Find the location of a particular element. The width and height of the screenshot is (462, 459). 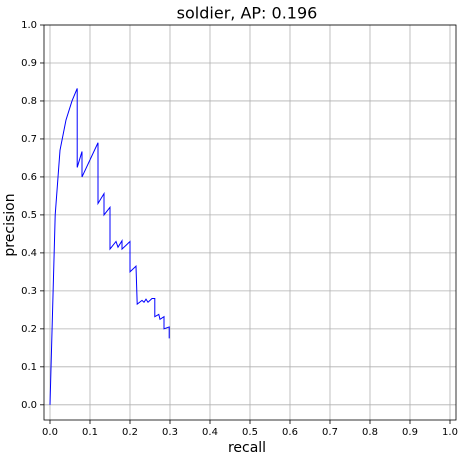

x-tick-label: 0.3 is located at coordinates (170, 432).